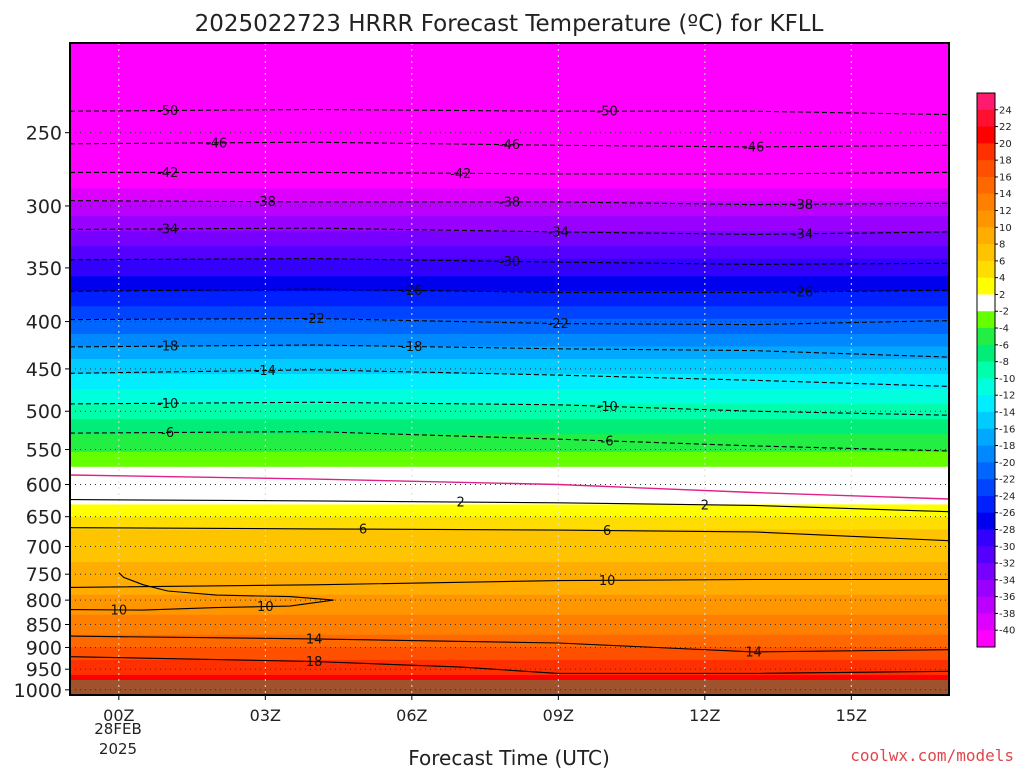 The height and width of the screenshot is (768, 1024). I want to click on x-axis-label: Forecast Time (UTC), so click(509, 757).